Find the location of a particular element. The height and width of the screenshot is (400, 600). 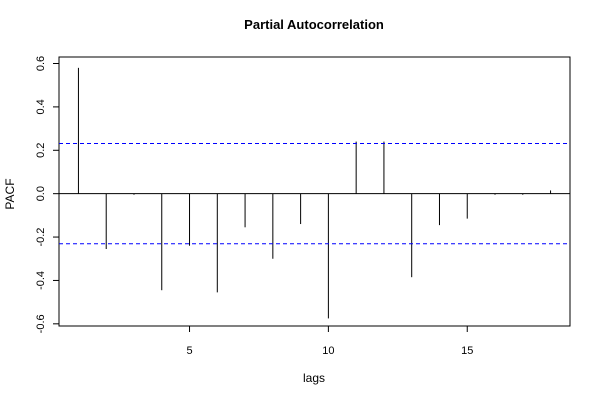

y-axis-label: PACF is located at coordinates (10, 193).